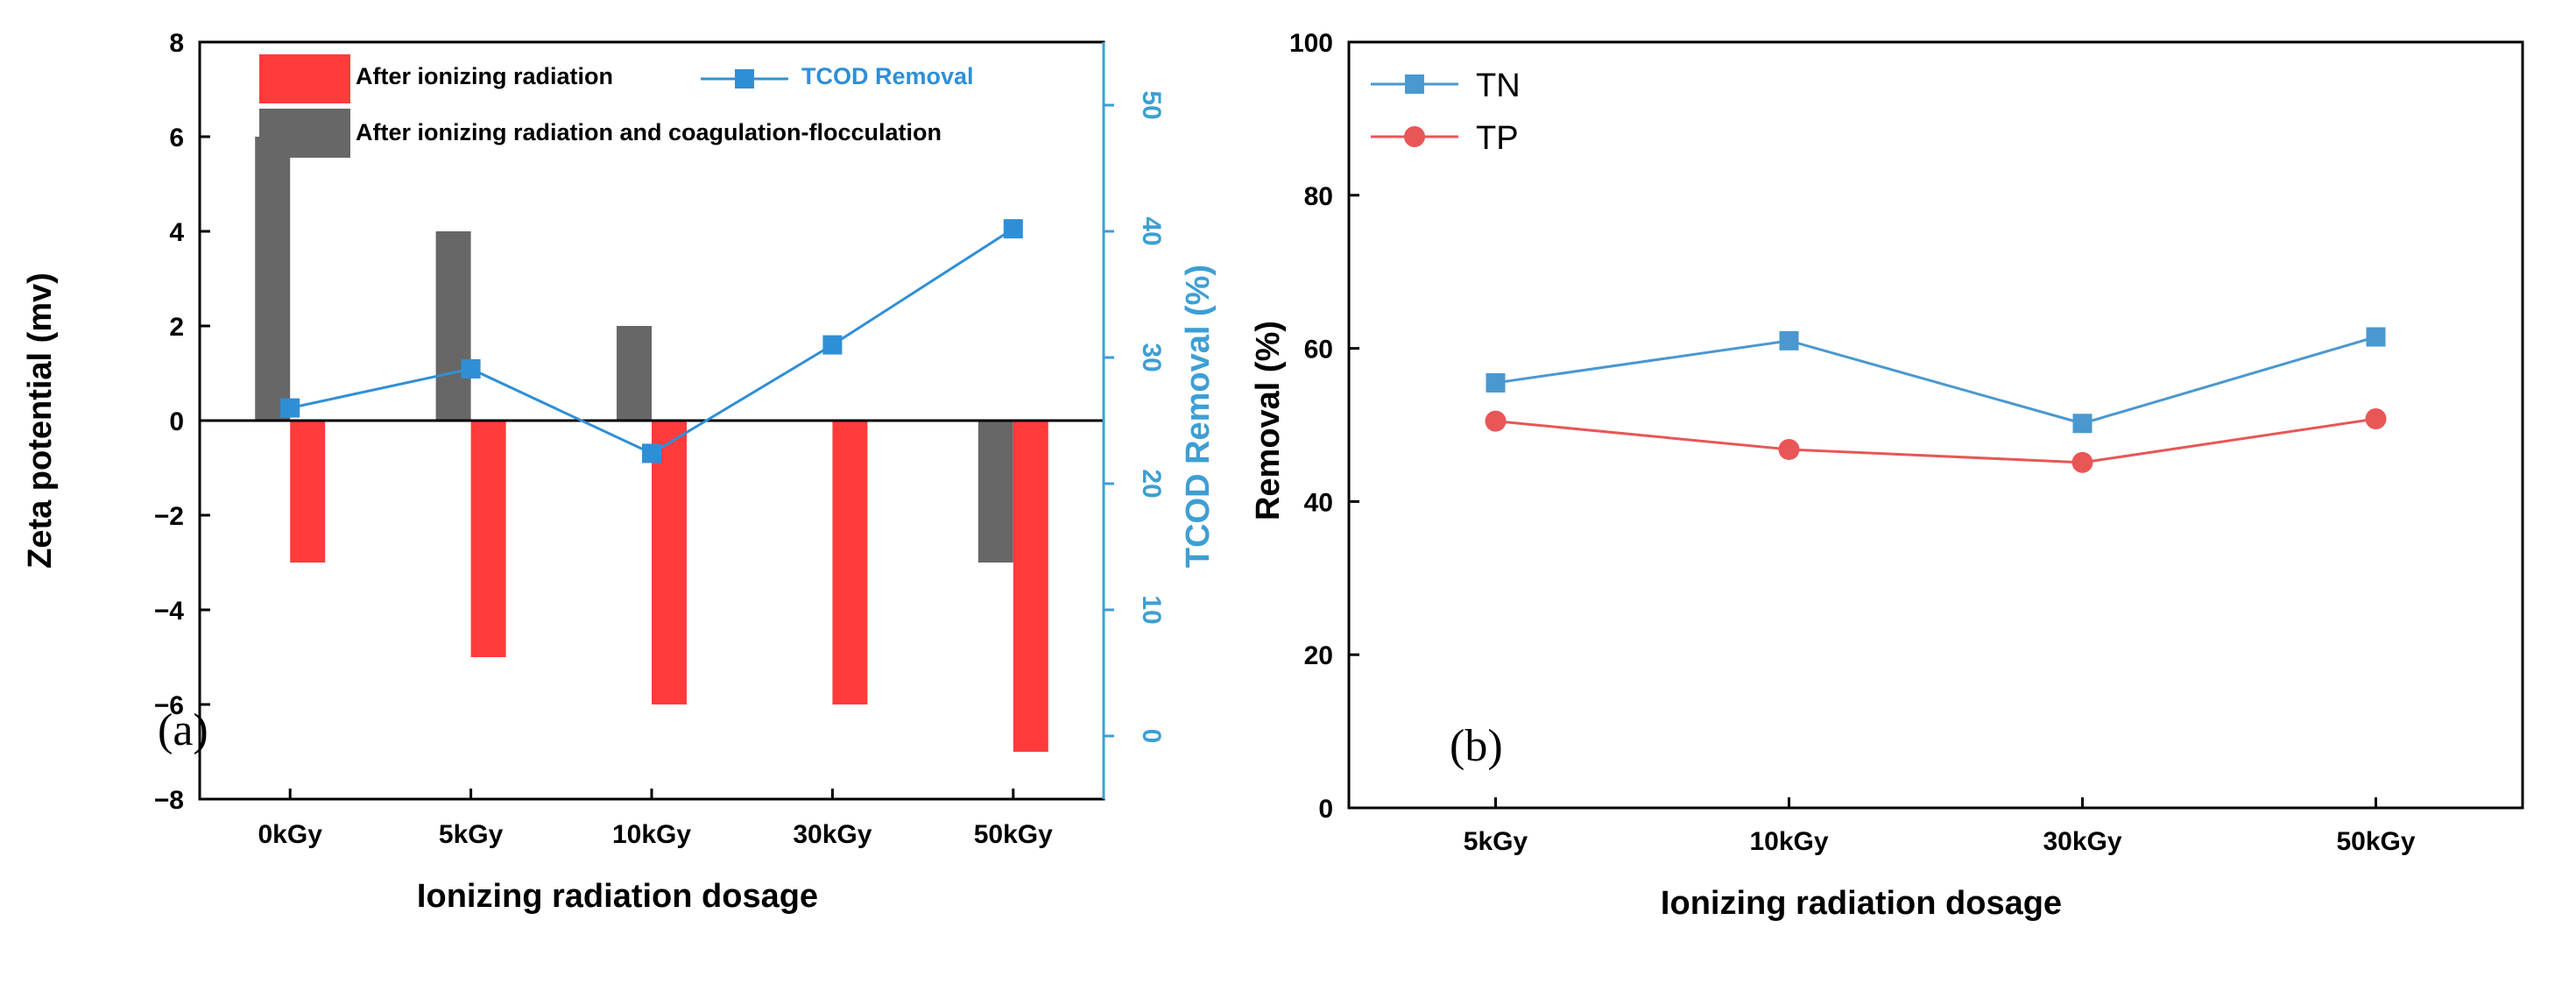 The height and width of the screenshot is (998, 2576). What do you see at coordinates (1151, 483) in the screenshot?
I see `right-tick-label: 20` at bounding box center [1151, 483].